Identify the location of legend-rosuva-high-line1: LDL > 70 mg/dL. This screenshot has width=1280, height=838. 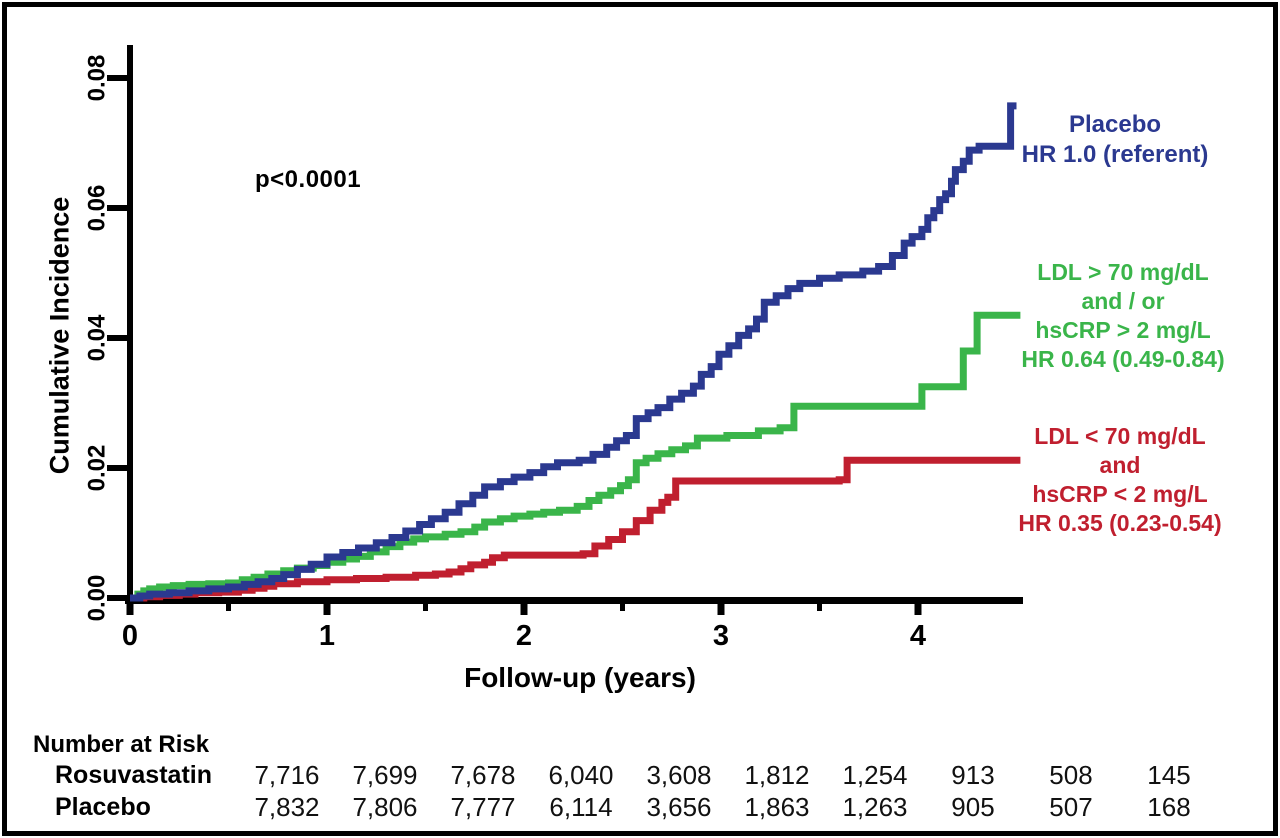
(1123, 272).